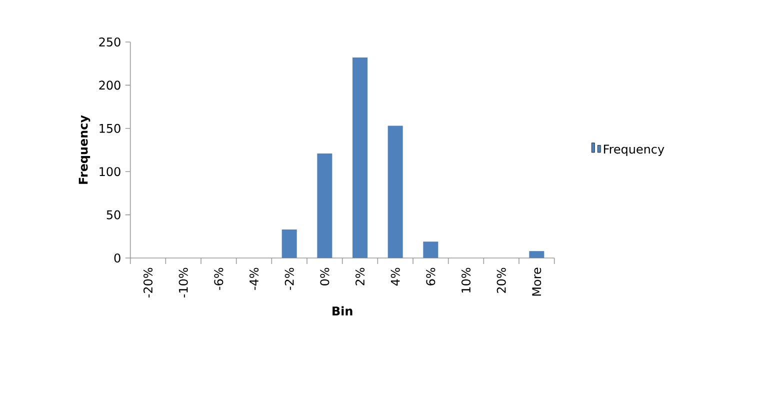  I want to click on y-tick-label: 100, so click(110, 171).